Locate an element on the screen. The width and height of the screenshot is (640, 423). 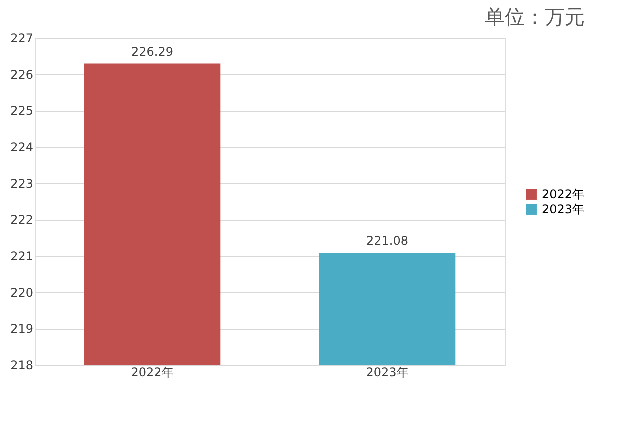
y-tick-label: 225 is located at coordinates (22, 111).